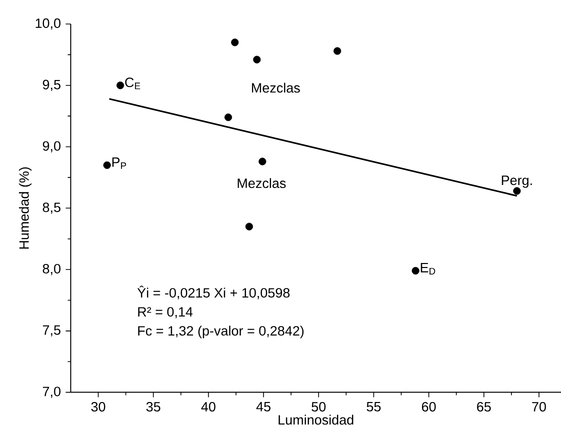 Image resolution: width=561 pixels, height=441 pixels. I want to click on y-tick-label: 9,0, so click(51, 146).